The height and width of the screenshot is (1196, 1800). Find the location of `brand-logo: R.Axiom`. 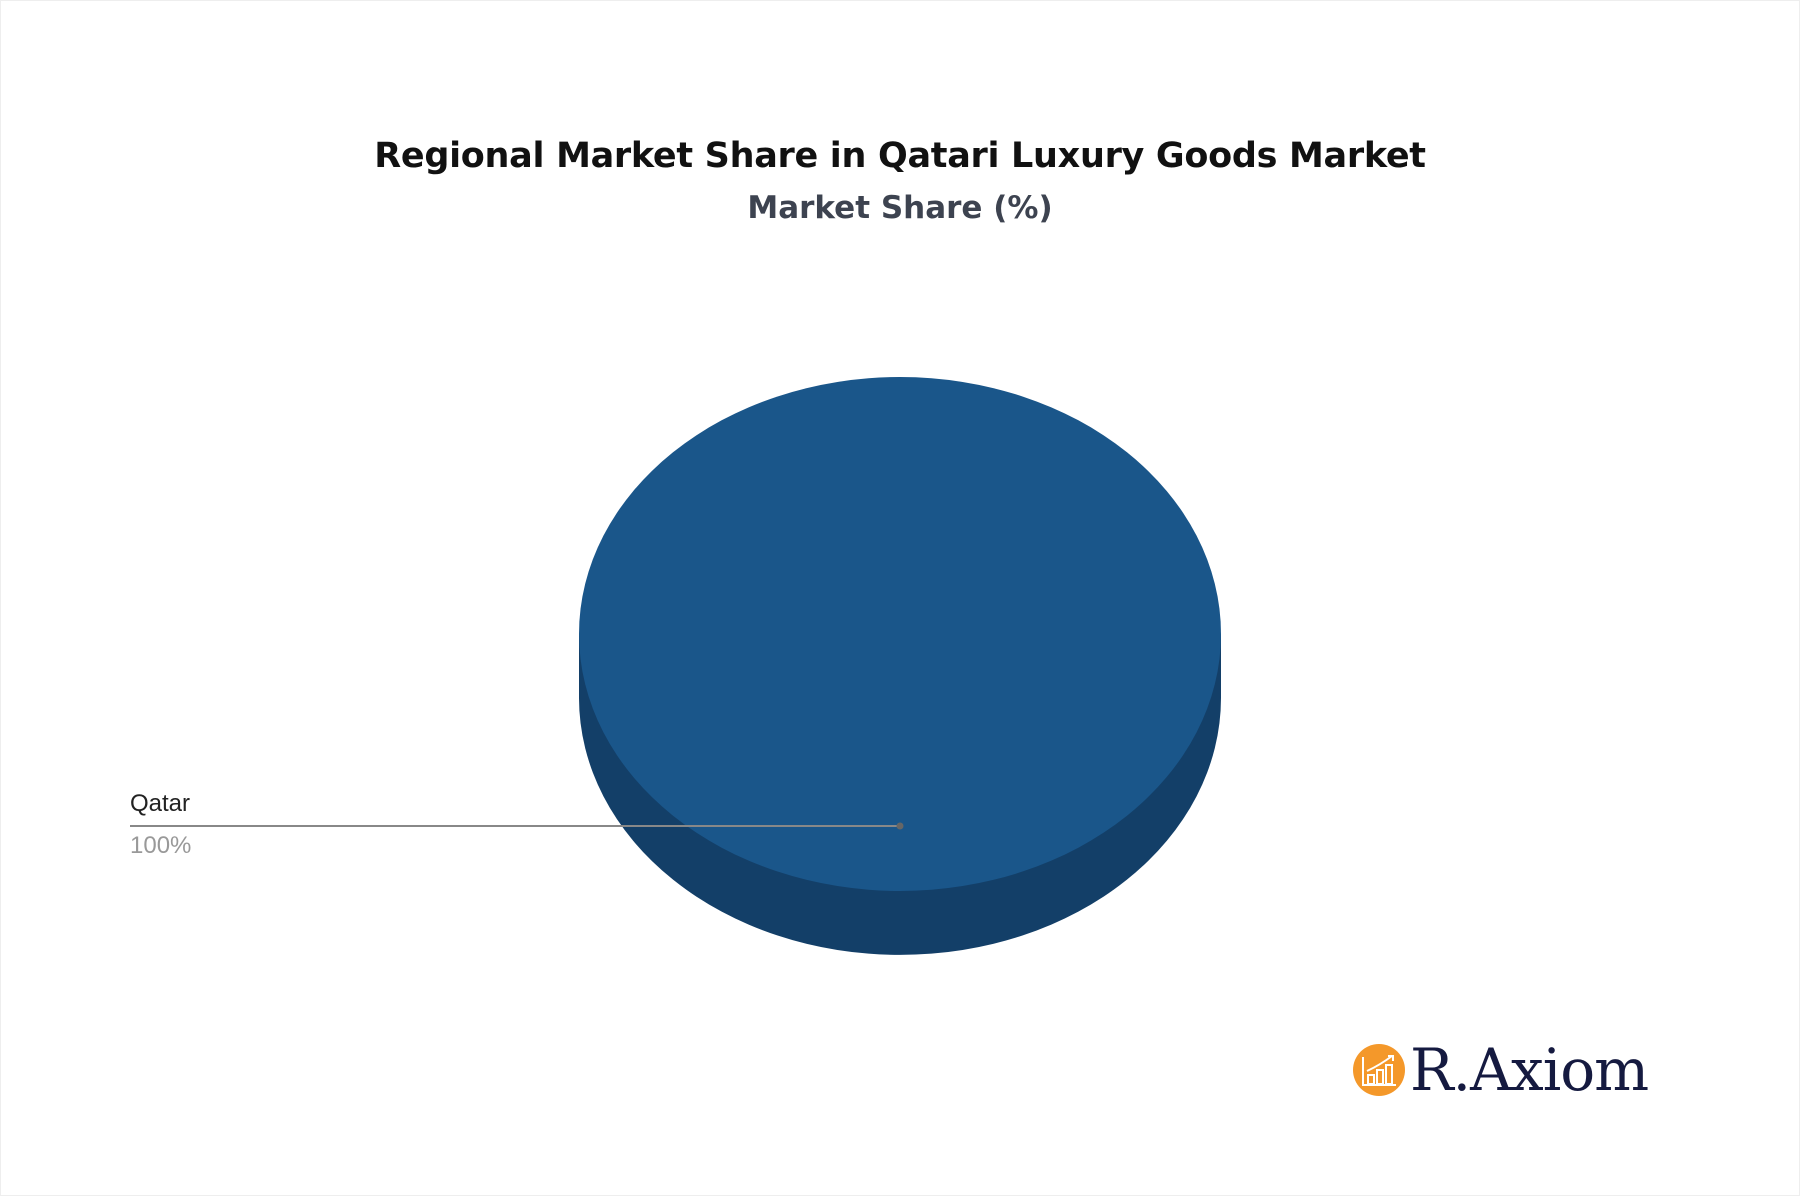

brand-logo: R.Axiom is located at coordinates (1500, 1070).